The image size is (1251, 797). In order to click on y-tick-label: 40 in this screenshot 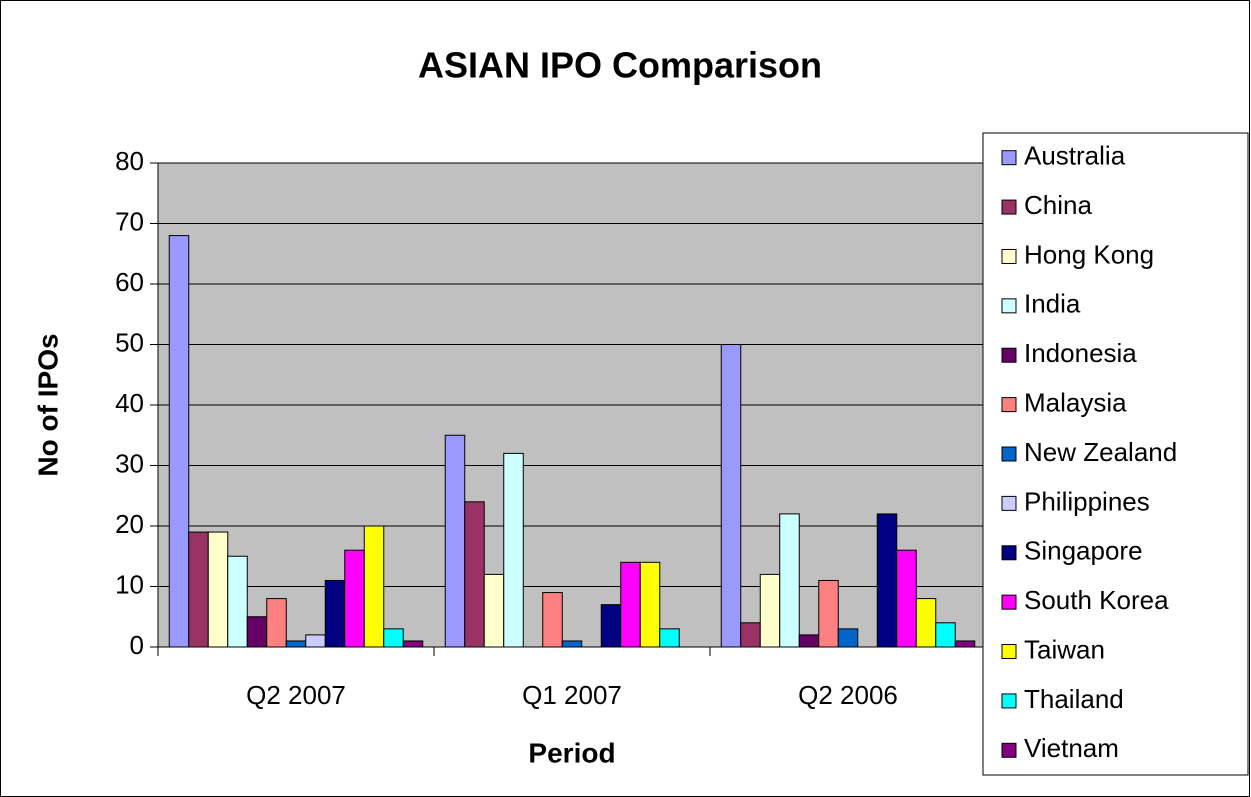, I will do `click(129, 403)`.